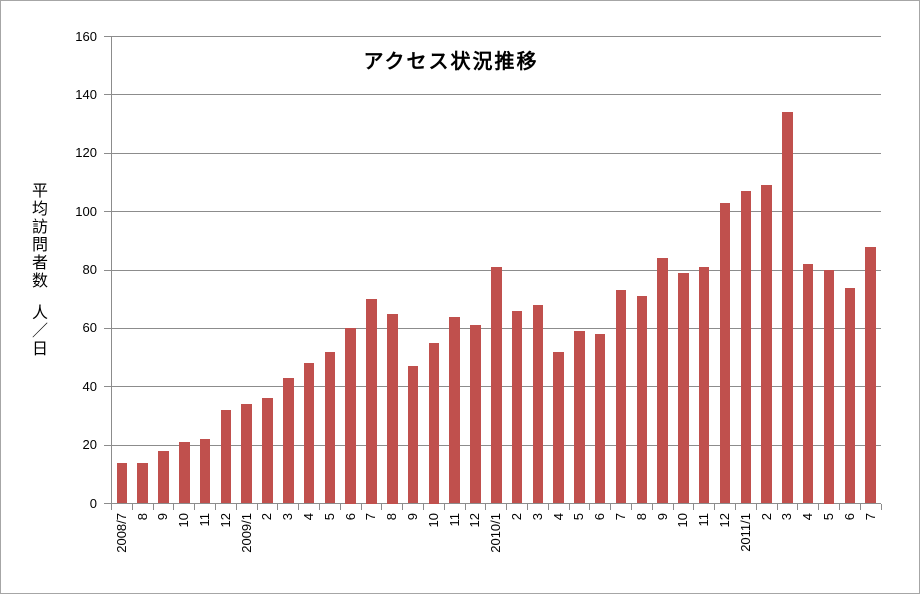  Describe the element at coordinates (787, 517) in the screenshot. I see `x-axis-tick-label: 3` at that location.